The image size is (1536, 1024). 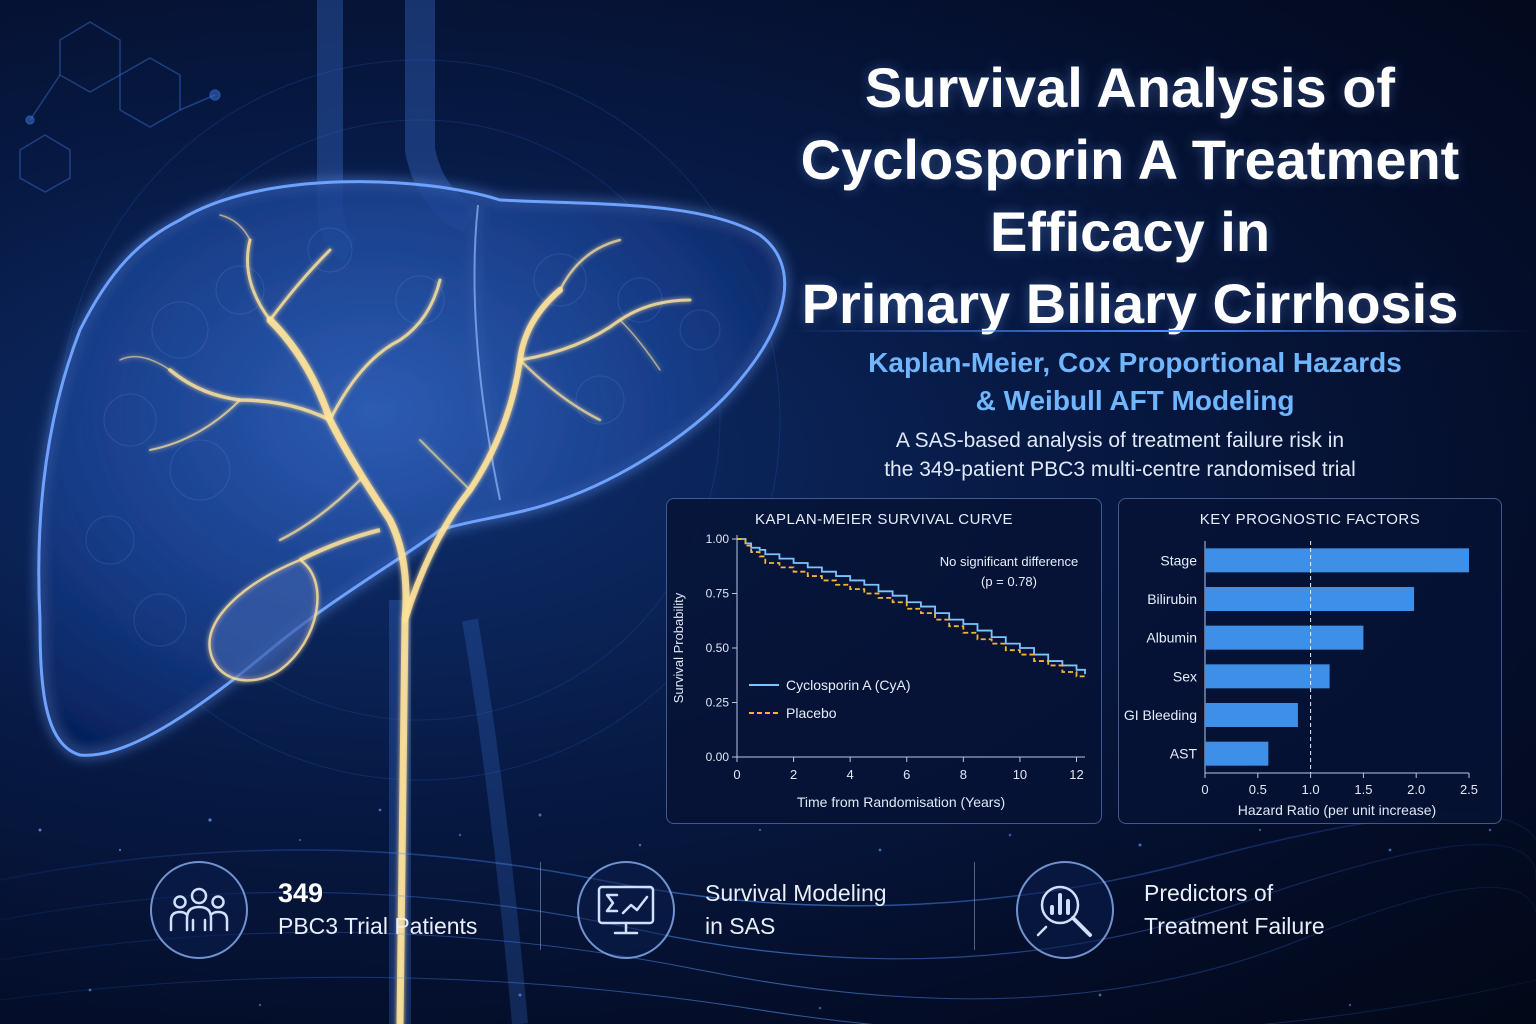 What do you see at coordinates (718, 594) in the screenshot?
I see `km-y-tick-label: 0.75` at bounding box center [718, 594].